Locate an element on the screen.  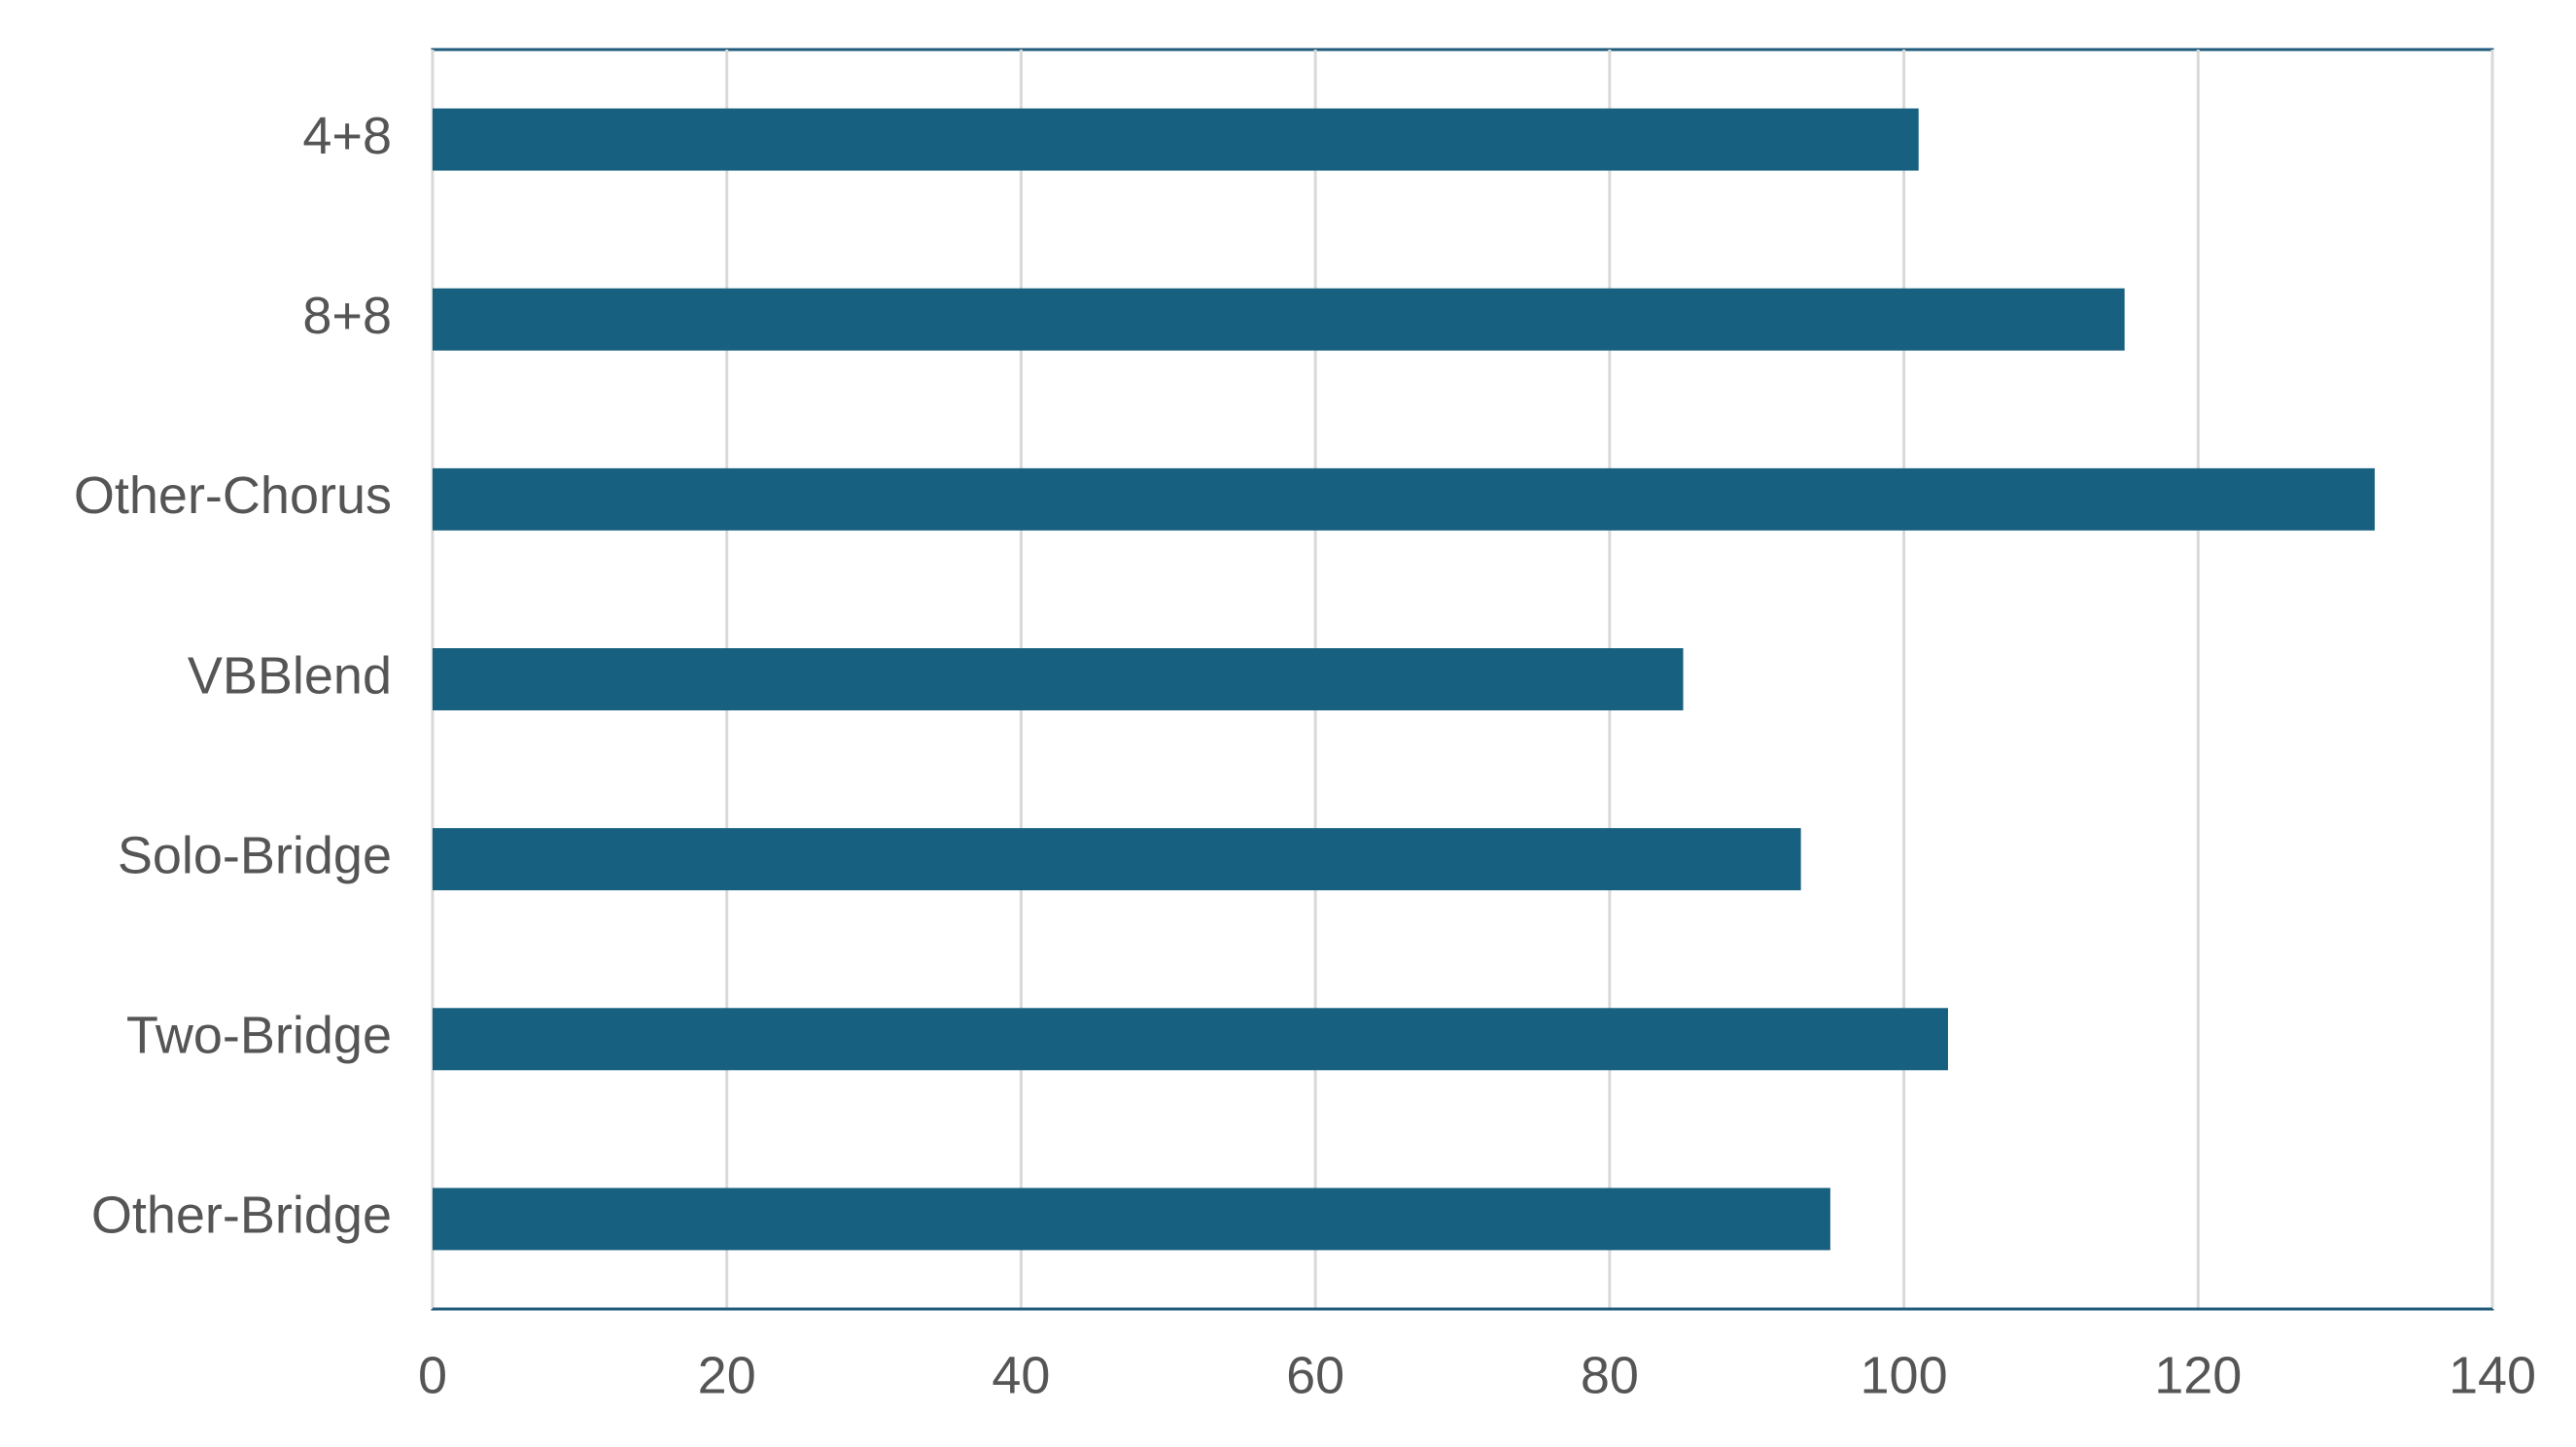
x-tick-label: 100 is located at coordinates (1904, 1375).